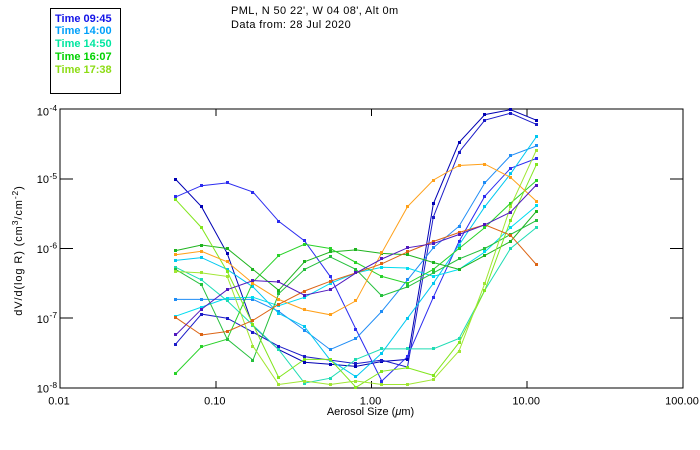 The image size is (700, 450). I want to click on svg-text: 0.01, so click(58, 402).